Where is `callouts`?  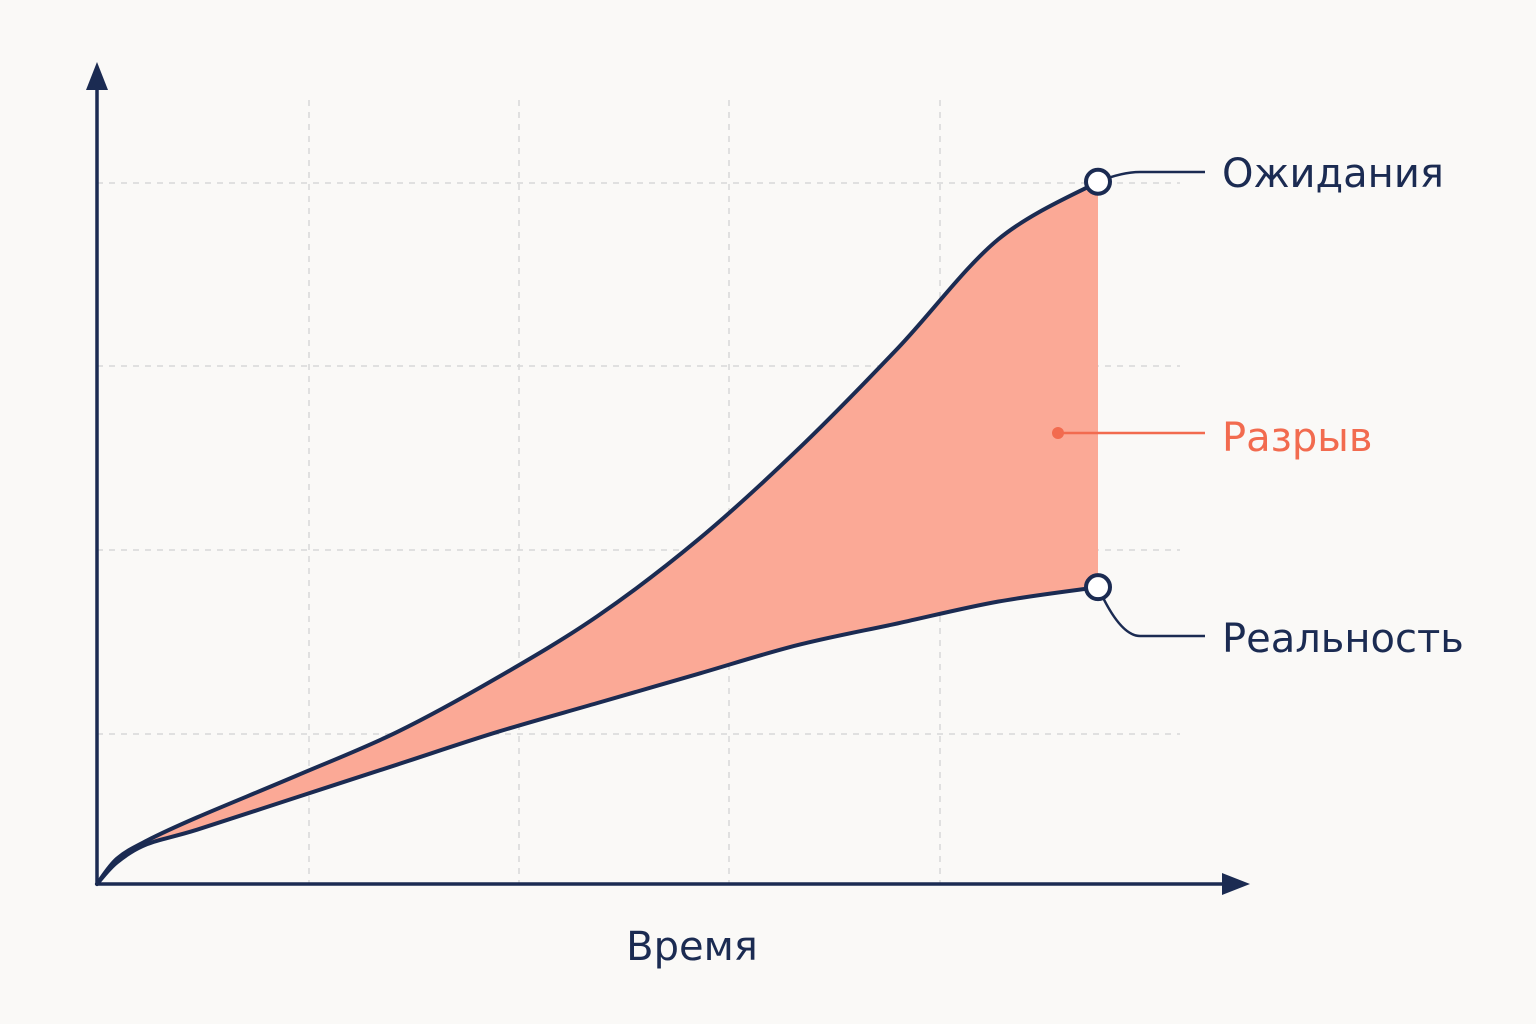 callouts is located at coordinates (1128, 402).